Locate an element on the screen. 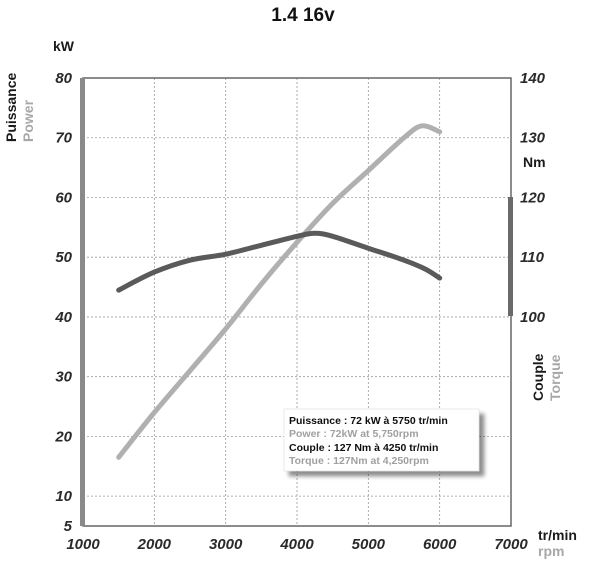 This screenshot has height=577, width=600. left-unit-label: kW is located at coordinates (64, 46).